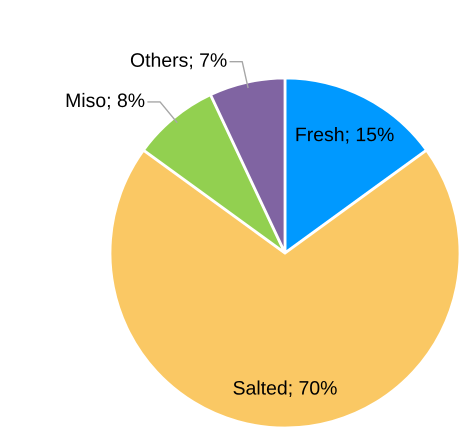 Image resolution: width=464 pixels, height=443 pixels. I want to click on slice-label: Others; 7%, so click(178, 61).